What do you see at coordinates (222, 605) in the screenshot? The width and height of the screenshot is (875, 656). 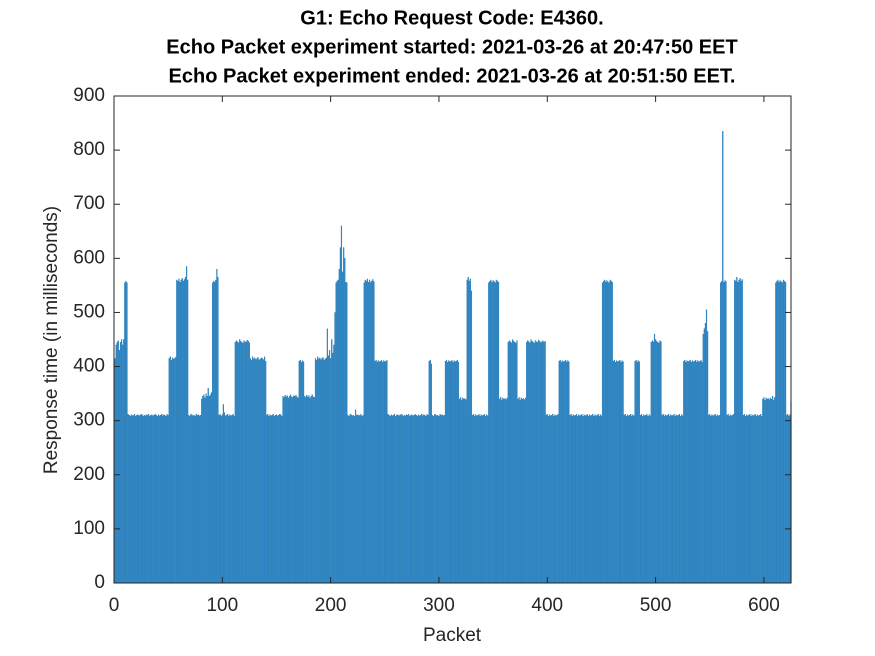 I see `x-tick-label: 100` at bounding box center [222, 605].